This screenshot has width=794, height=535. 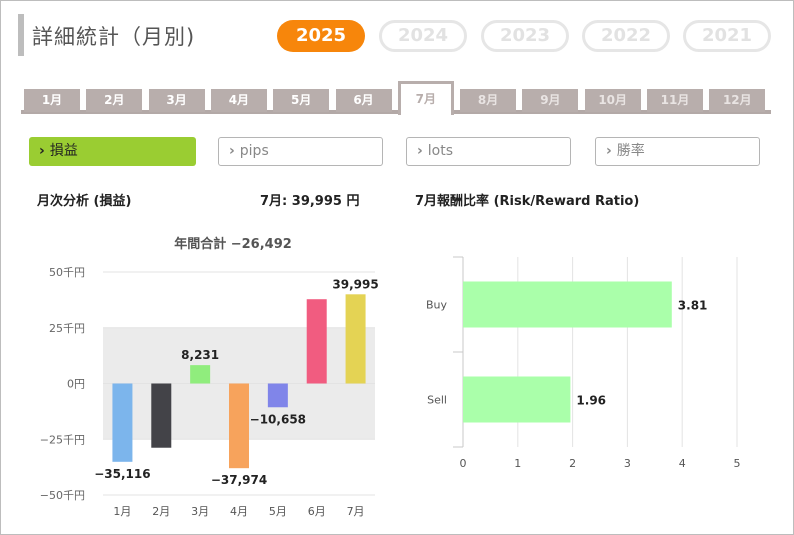 What do you see at coordinates (316, 341) in the screenshot?
I see `bar-6月` at bounding box center [316, 341].